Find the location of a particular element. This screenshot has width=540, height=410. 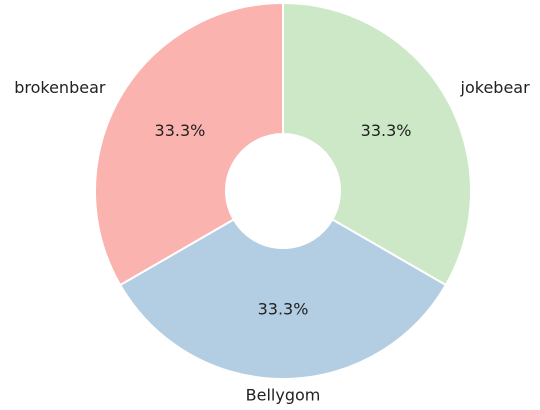

category-label-brokenbear: brokenbear is located at coordinates (60, 87).